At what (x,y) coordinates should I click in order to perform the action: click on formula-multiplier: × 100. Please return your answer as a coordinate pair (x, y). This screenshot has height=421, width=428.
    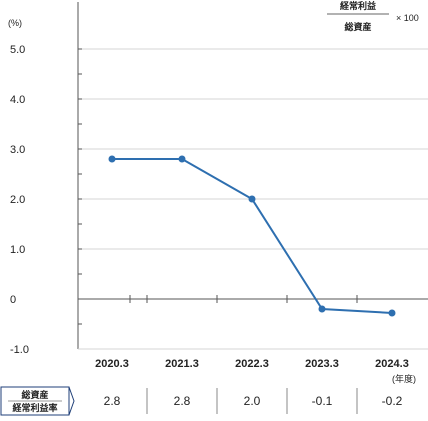
    Looking at the image, I should click on (407, 18).